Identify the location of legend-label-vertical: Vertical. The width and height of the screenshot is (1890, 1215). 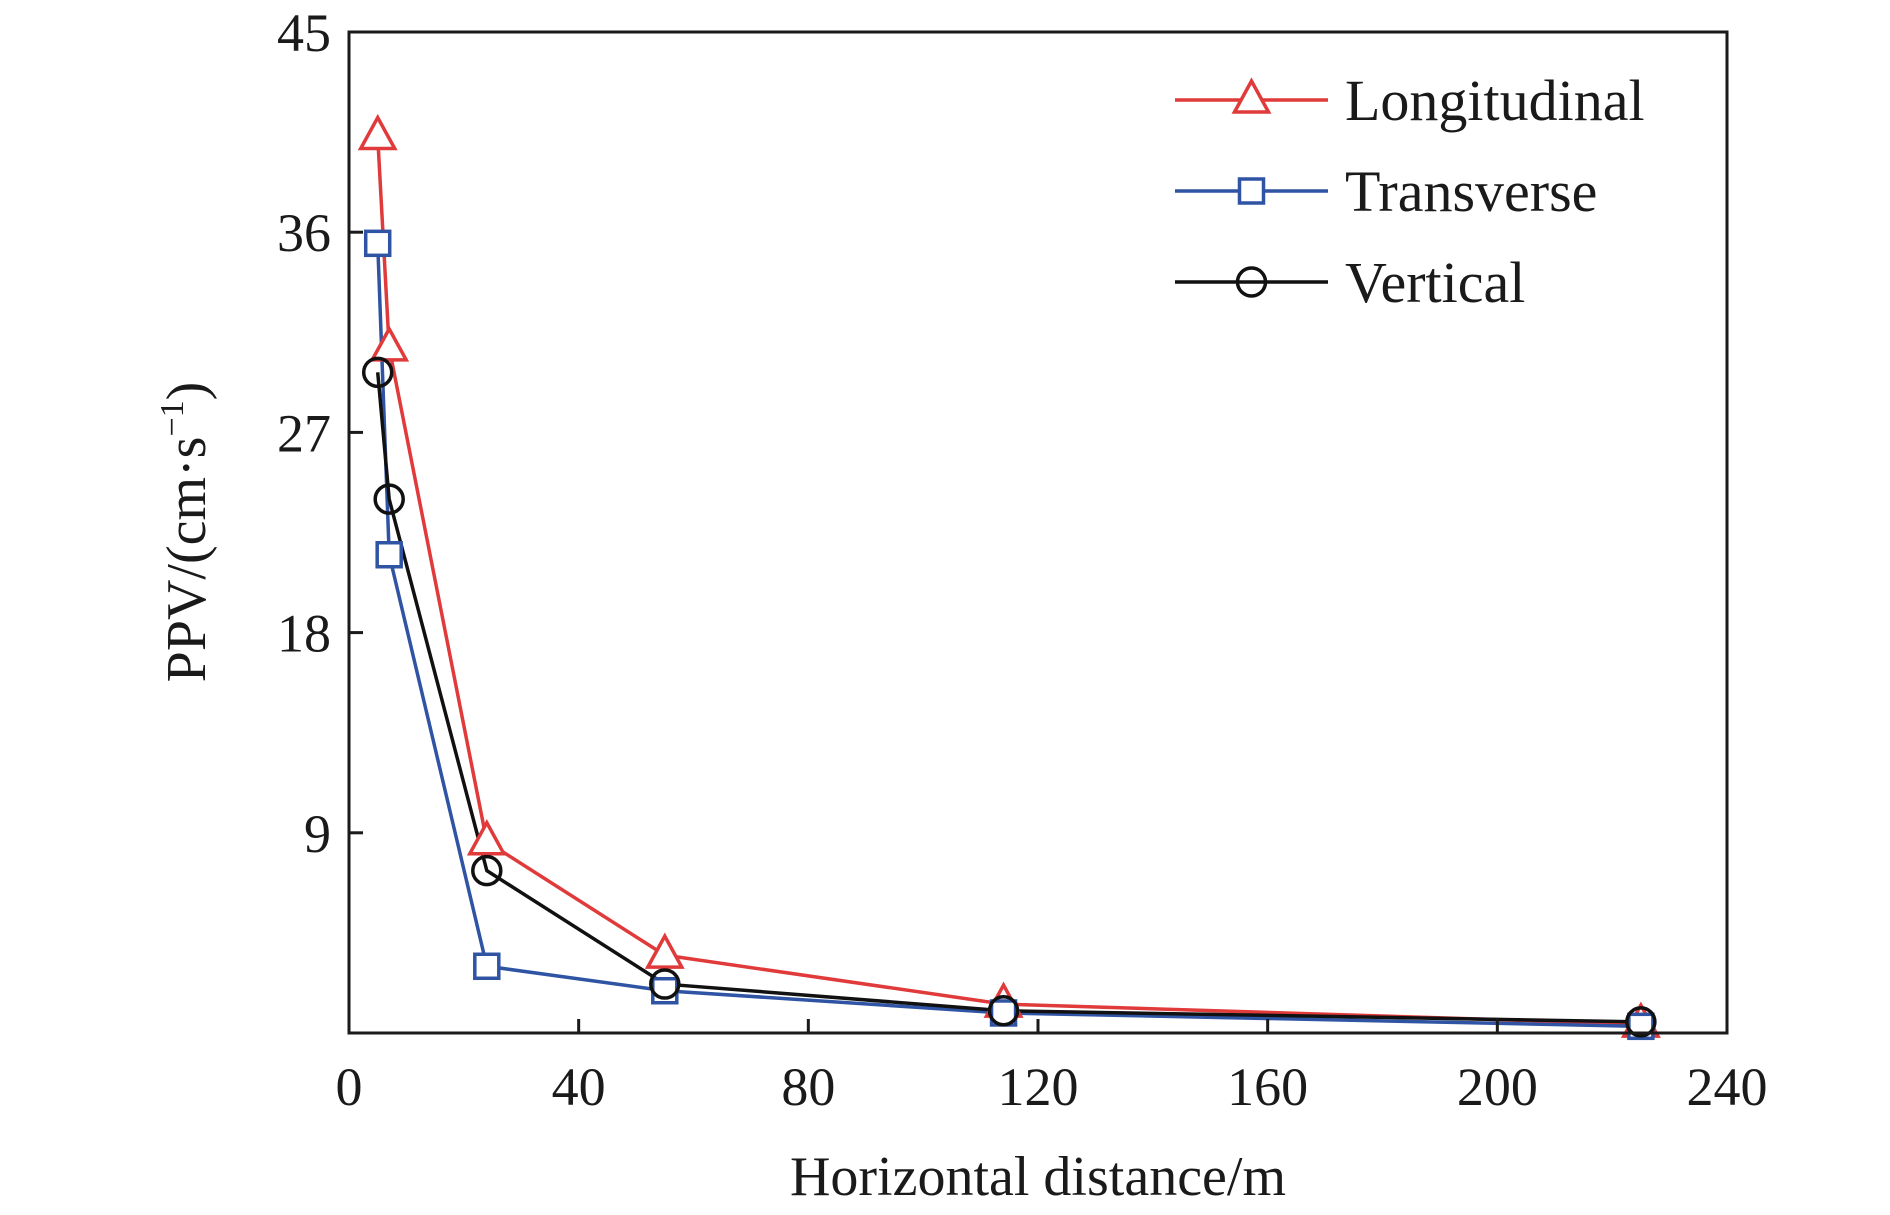
(1435, 282).